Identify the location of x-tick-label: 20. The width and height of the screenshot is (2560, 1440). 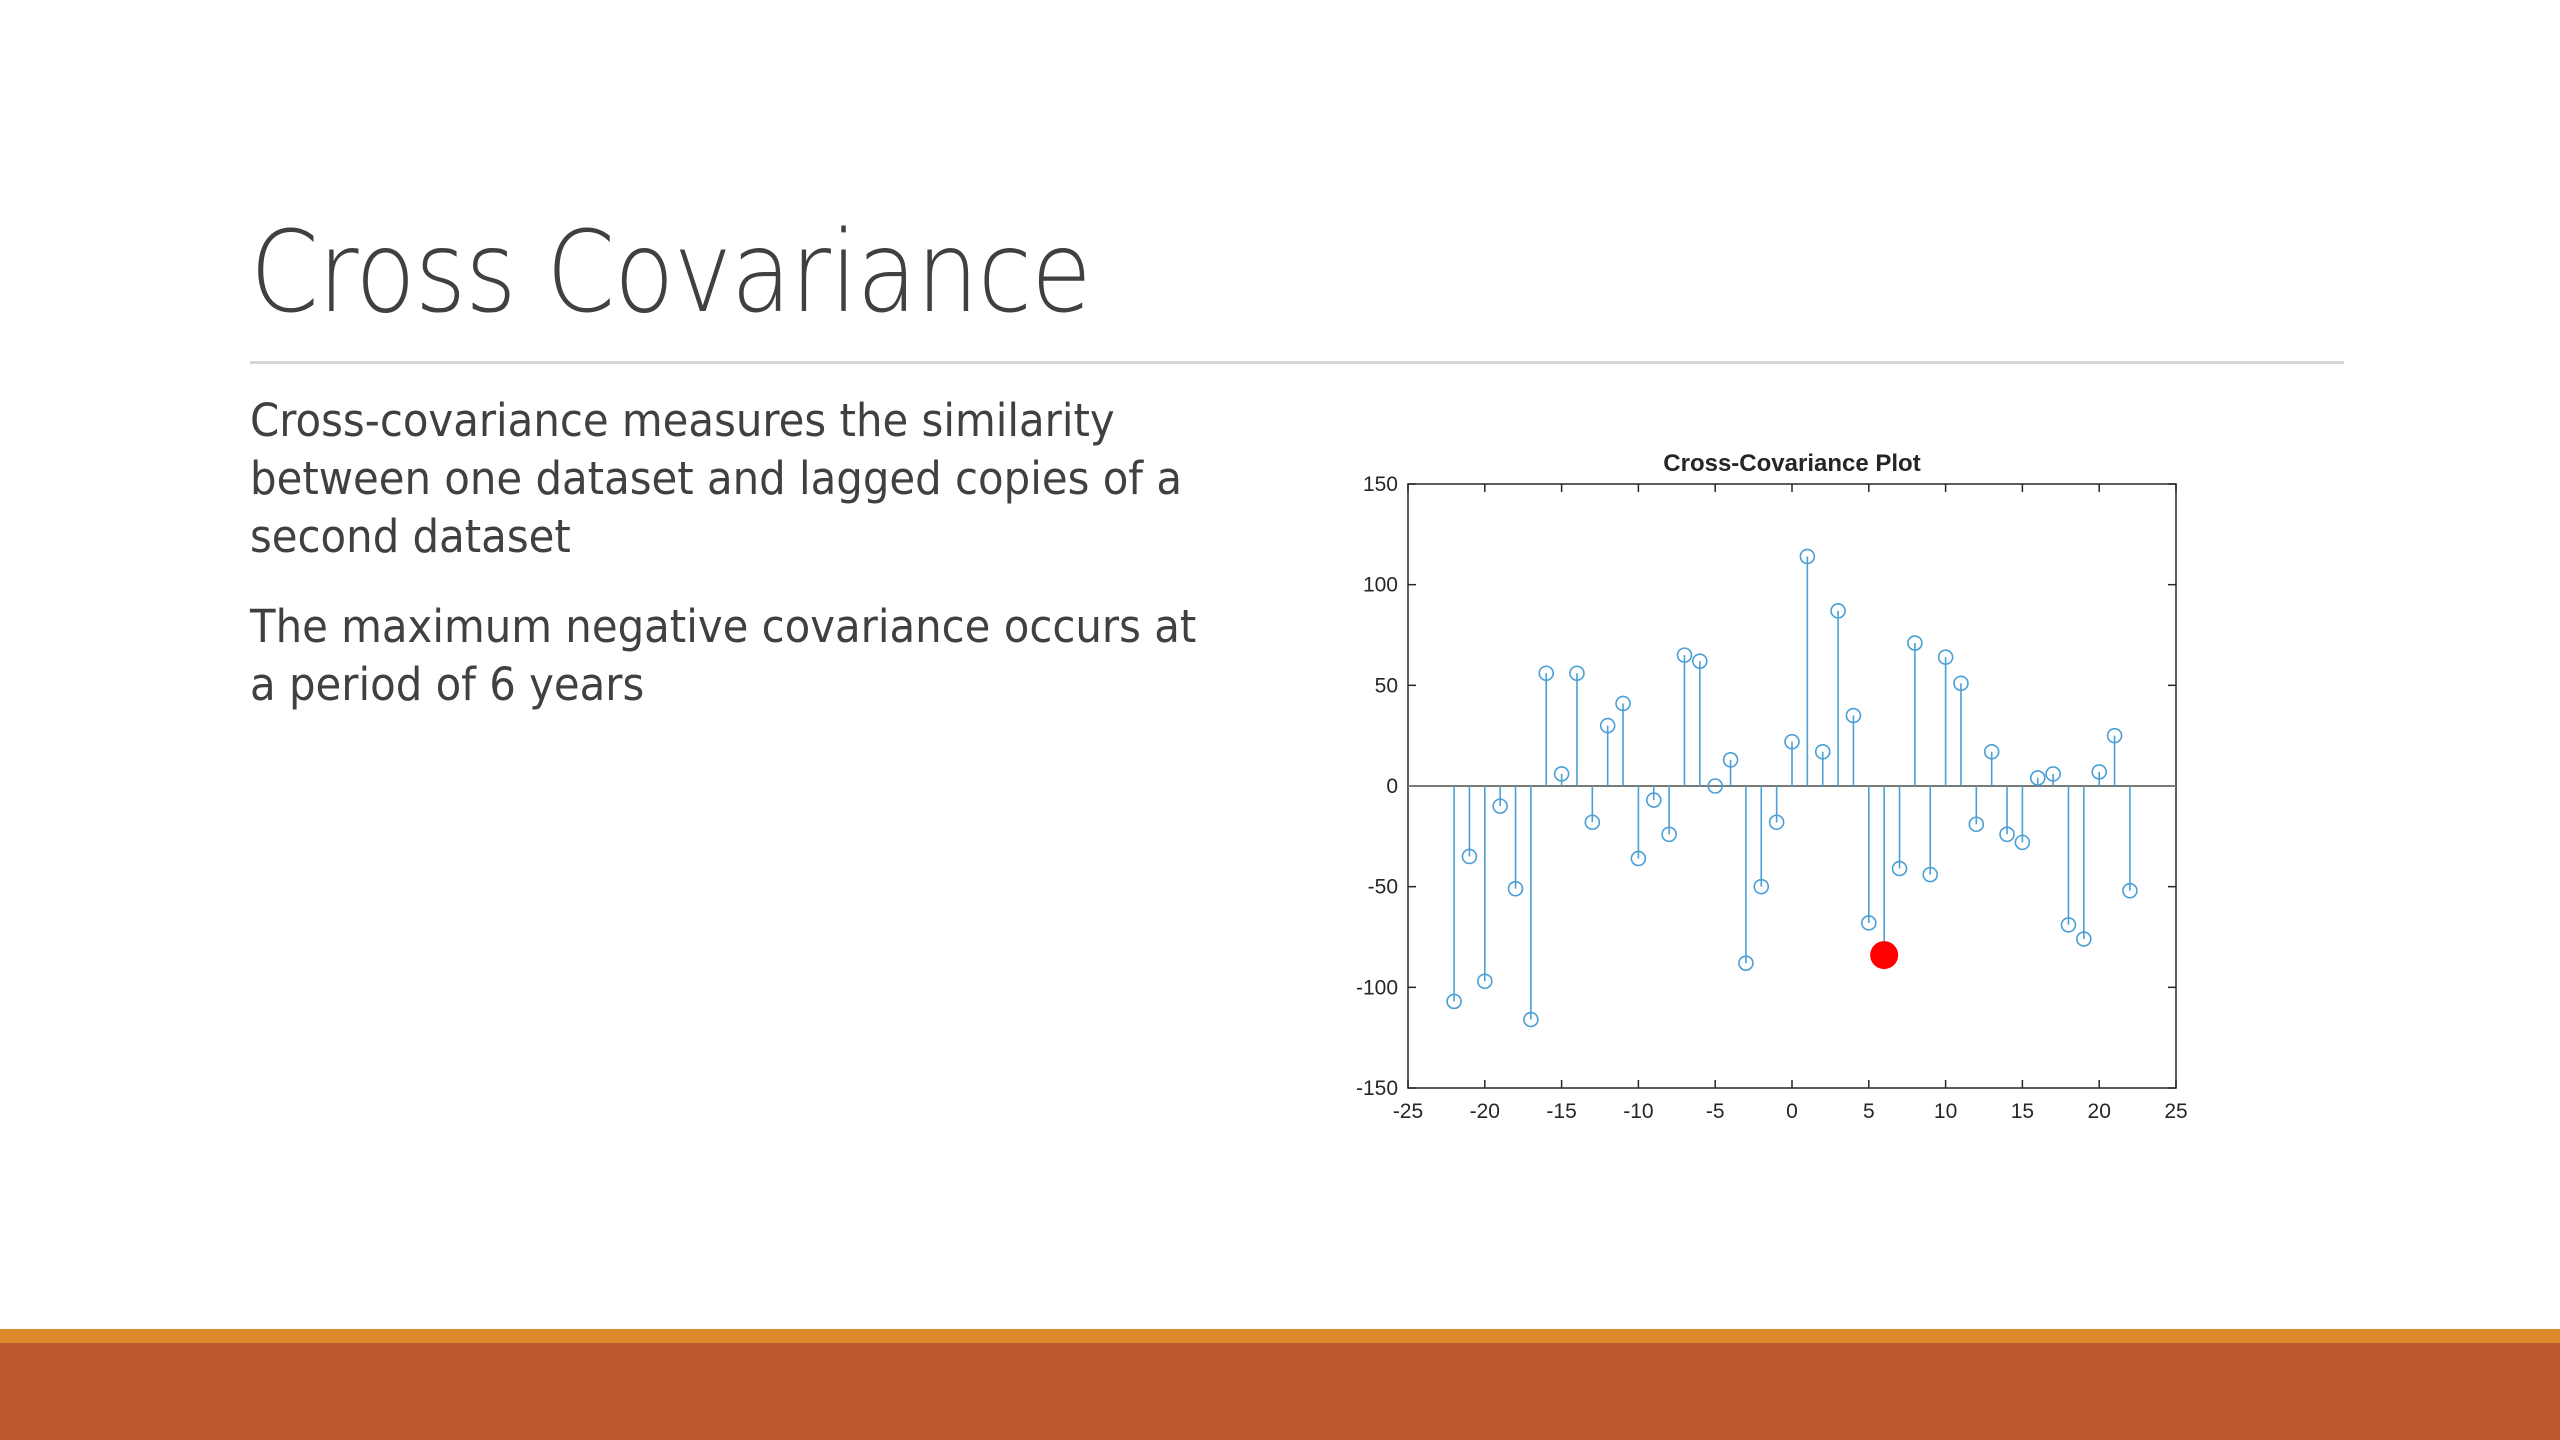
(2099, 1111).